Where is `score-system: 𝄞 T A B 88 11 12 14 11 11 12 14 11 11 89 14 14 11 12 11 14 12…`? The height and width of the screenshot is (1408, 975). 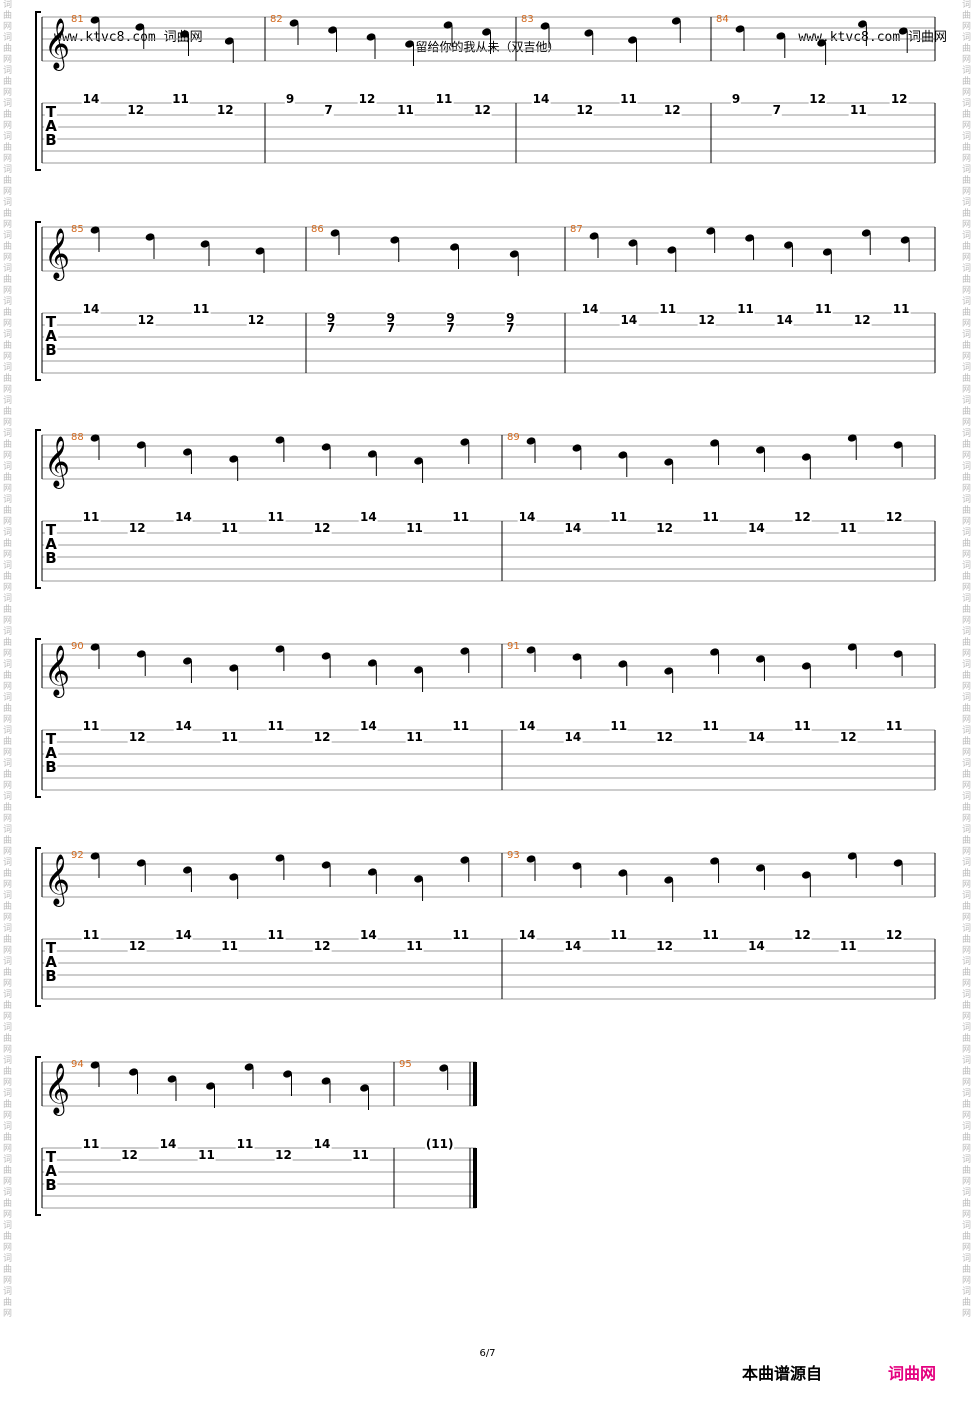 score-system: 𝄞 T A B 88 11 12 14 11 11 12 14 11 11 89 14 14 11 12 11 14 12… is located at coordinates (487, 518).